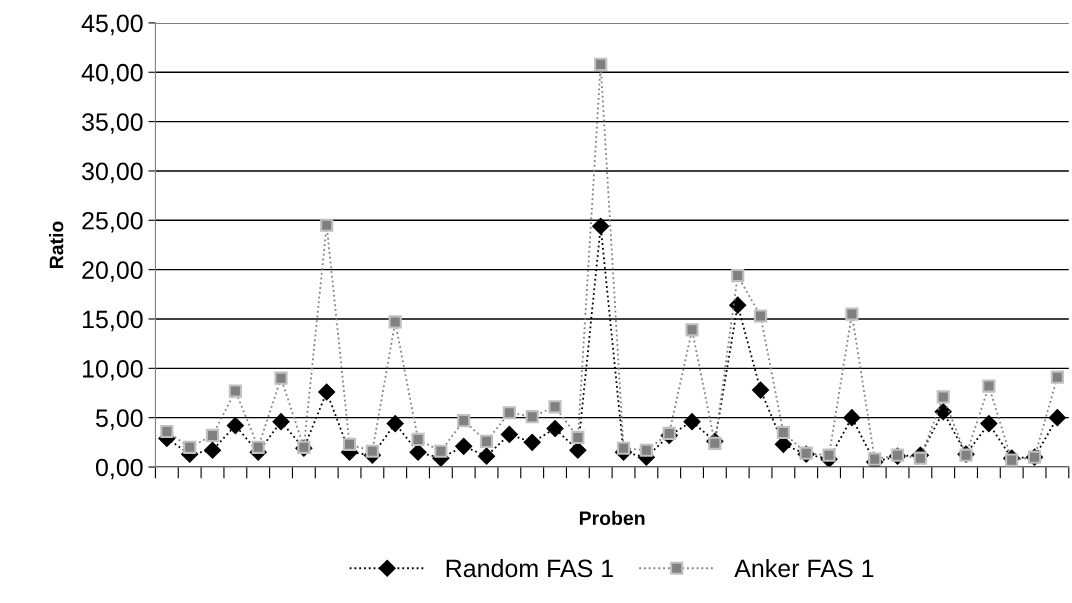 The image size is (1072, 603). What do you see at coordinates (112, 321) in the screenshot?
I see `y-tick-label: 15,00` at bounding box center [112, 321].